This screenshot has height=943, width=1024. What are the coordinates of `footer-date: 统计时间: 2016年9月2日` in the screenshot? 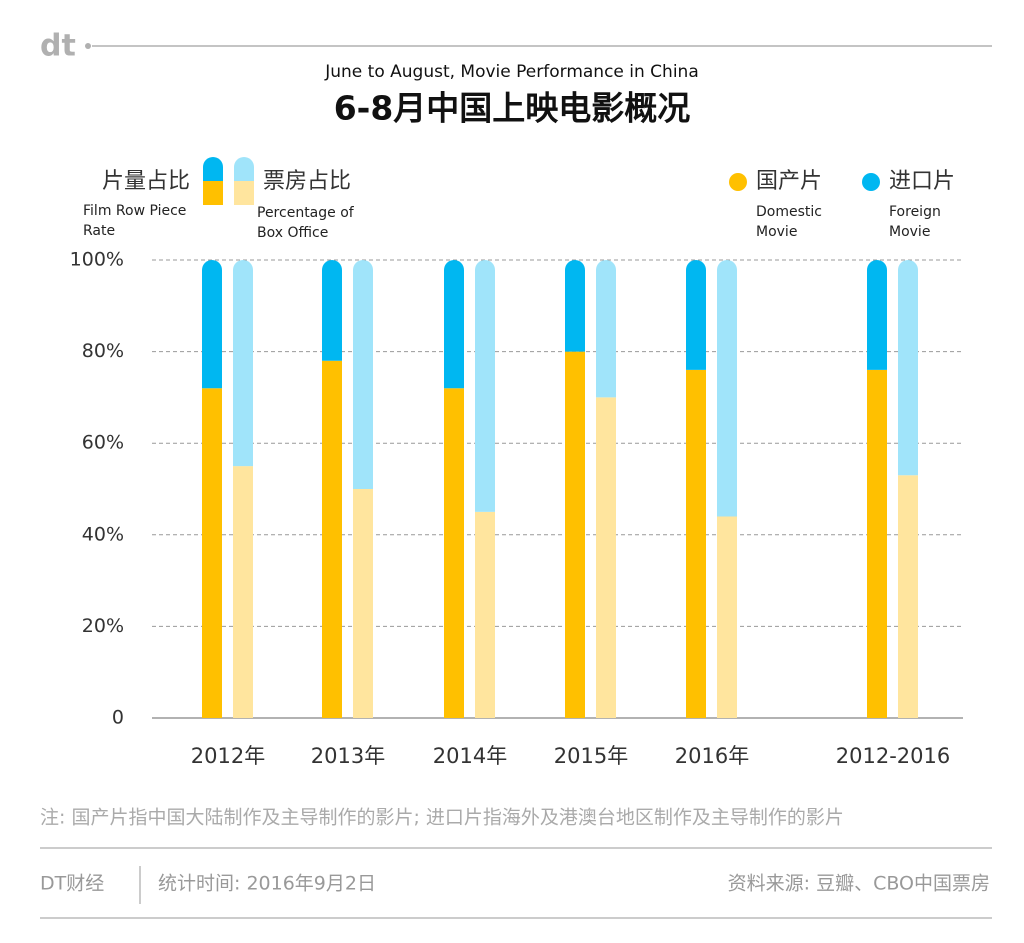 It's located at (267, 884).